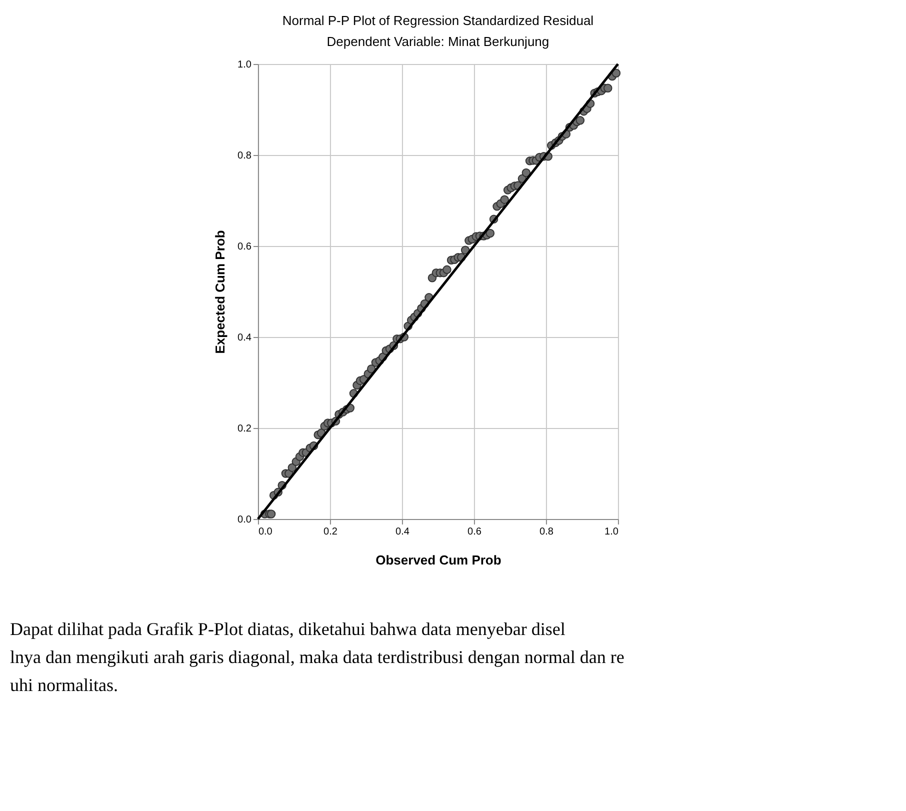 The height and width of the screenshot is (811, 906). Describe the element at coordinates (403, 532) in the screenshot. I see `x-tick-label: 0.4` at that location.